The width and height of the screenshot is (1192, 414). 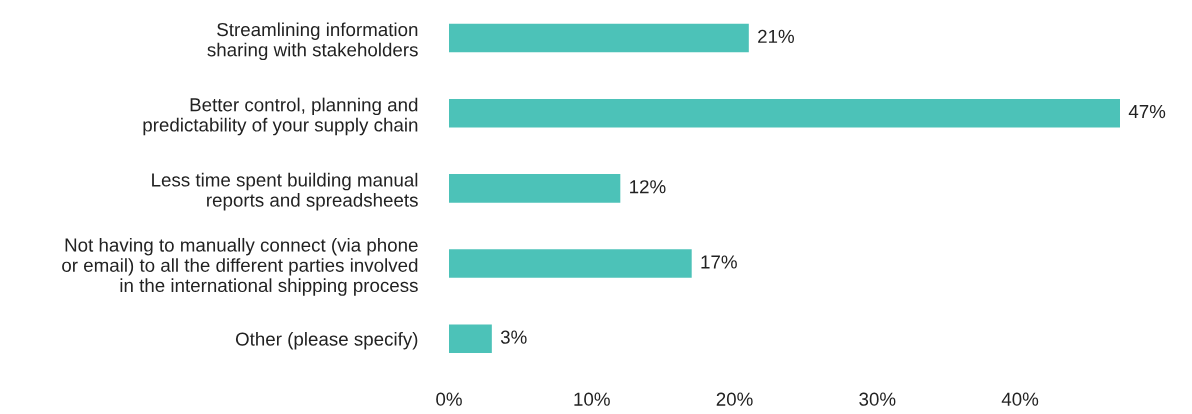 I want to click on data-label: 12%, so click(x=648, y=187).